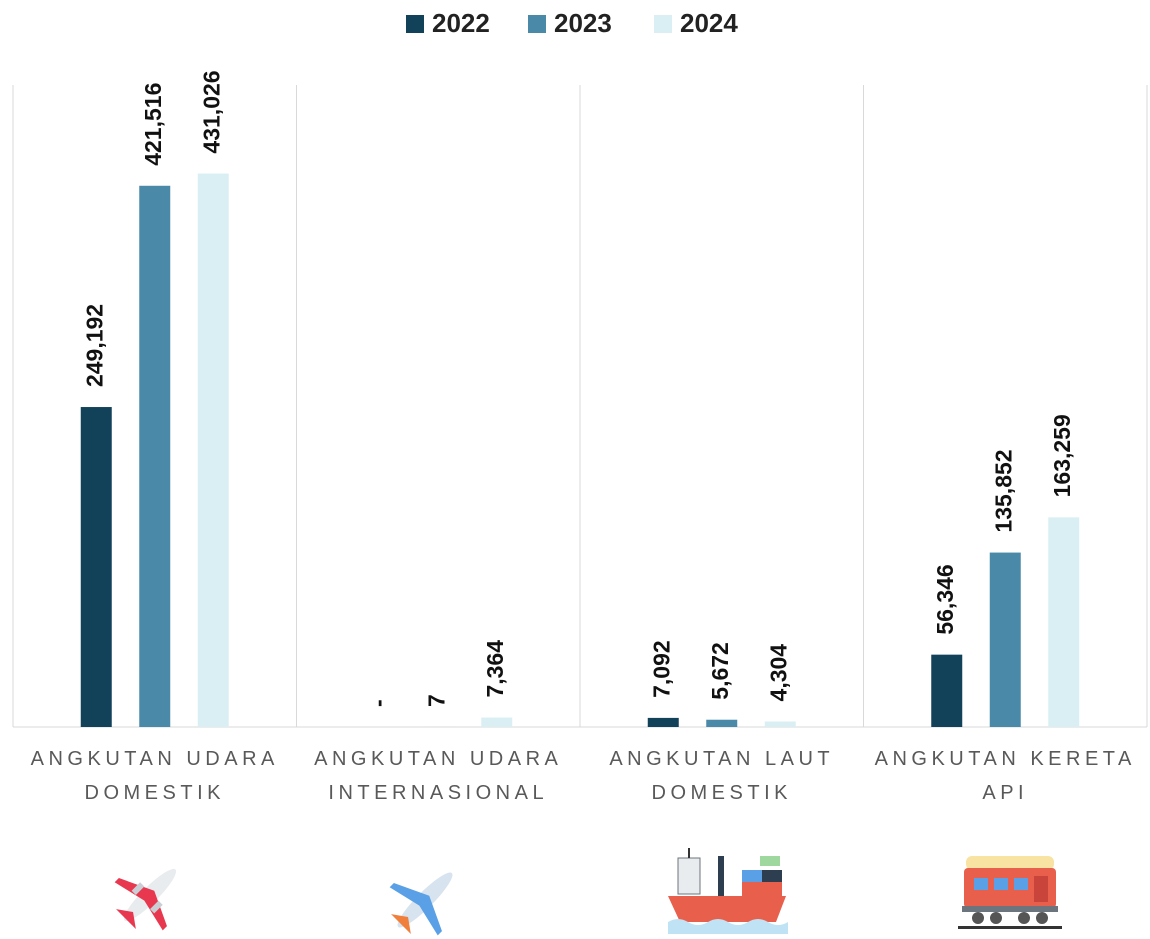  Describe the element at coordinates (1062, 455) in the screenshot. I see `data-label: 163,259` at that location.